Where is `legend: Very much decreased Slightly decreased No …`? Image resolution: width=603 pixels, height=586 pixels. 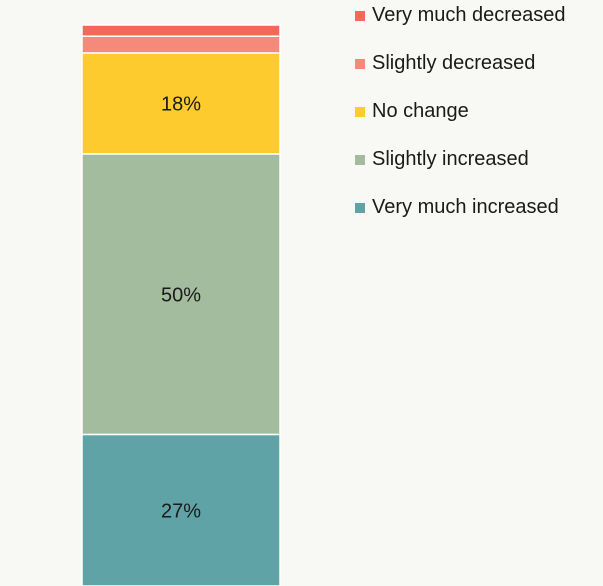 legend: Very much decreased Slightly decreased No … is located at coordinates (460, 111).